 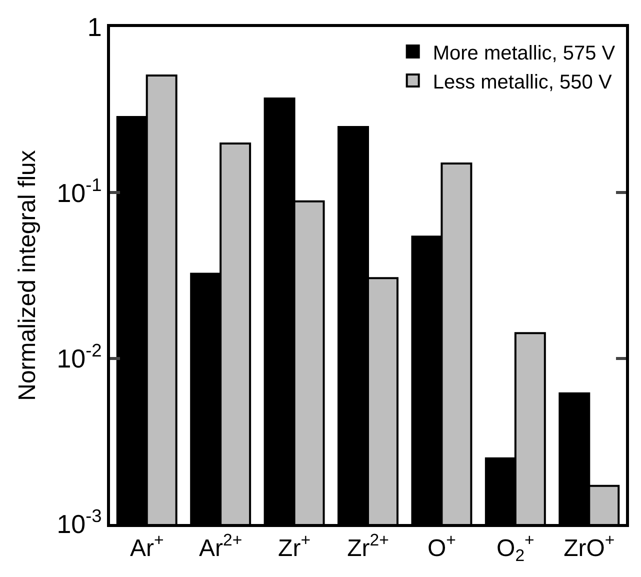 I want to click on x-tick-label: Ar$^{2+}$, so click(x=220, y=546).